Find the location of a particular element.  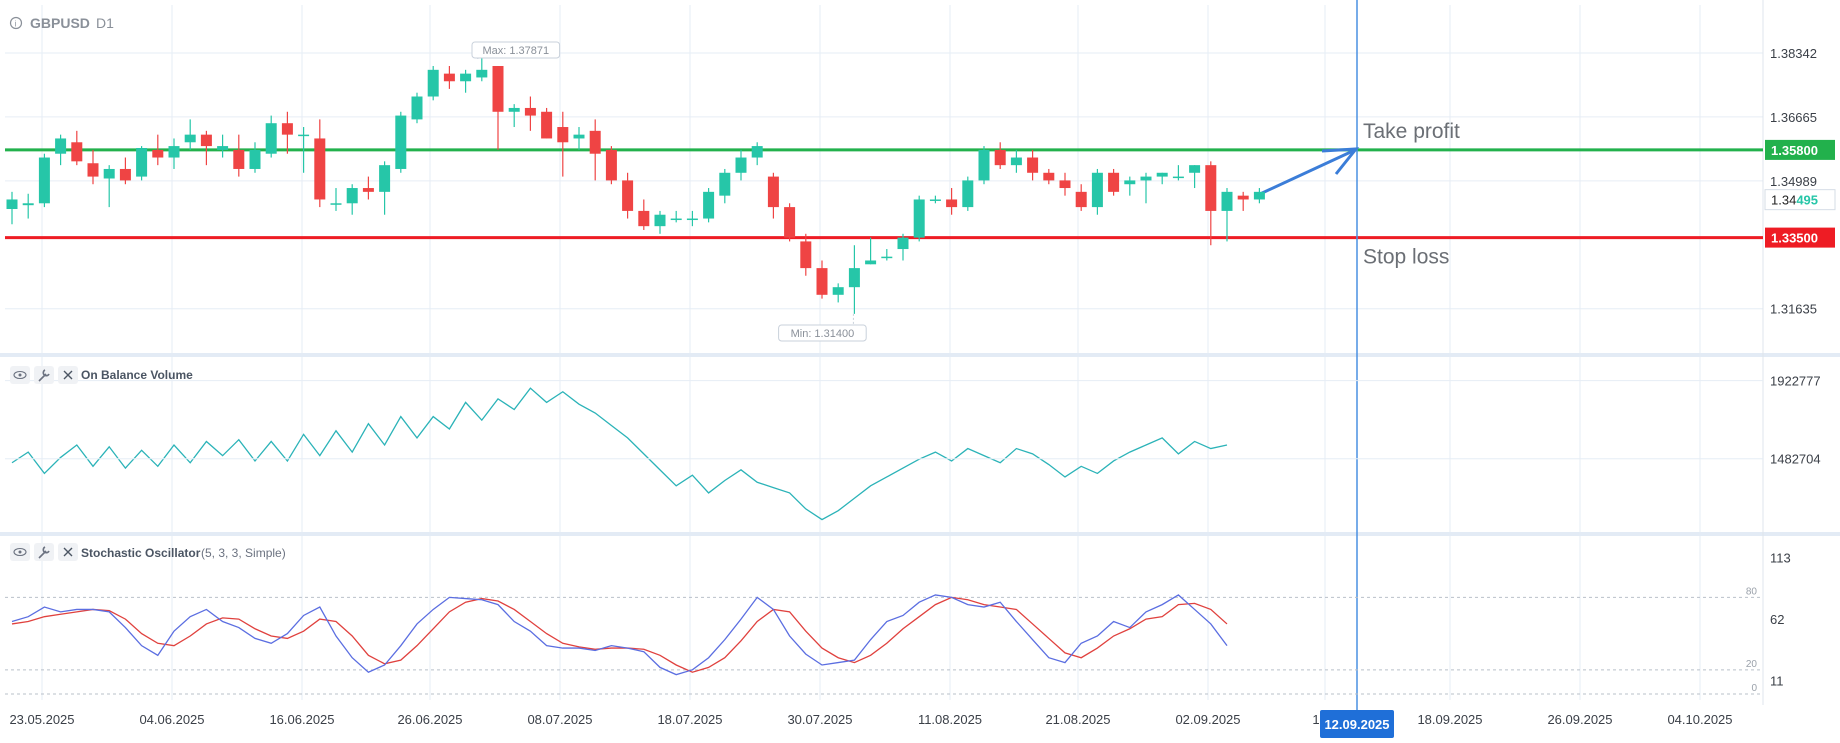

time-tick-label: 11.08.2025 is located at coordinates (950, 719).